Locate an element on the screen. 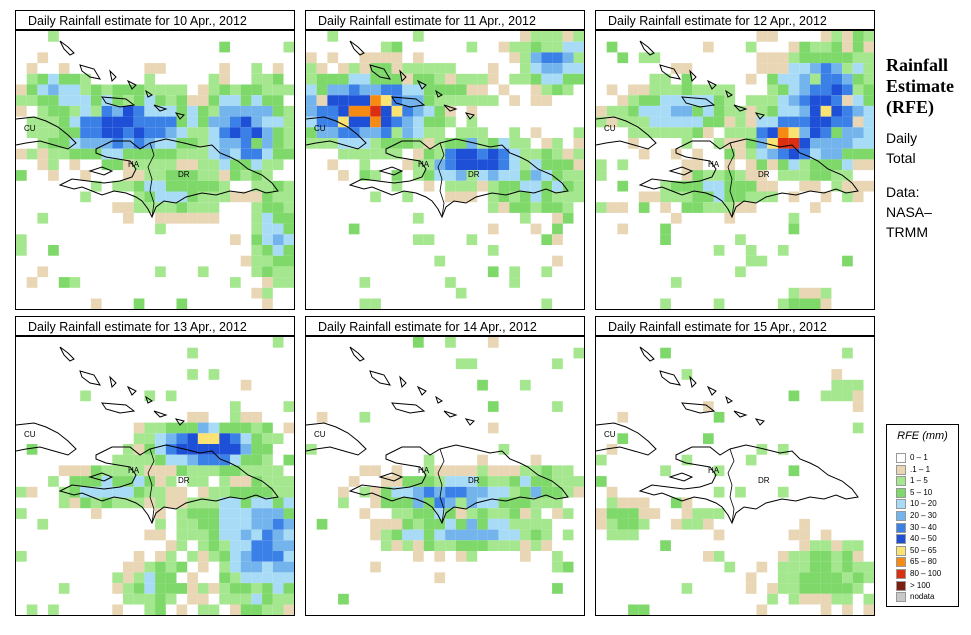 Image resolution: width=971 pixels, height=635 pixels. country-border is located at coordinates (151, 180).